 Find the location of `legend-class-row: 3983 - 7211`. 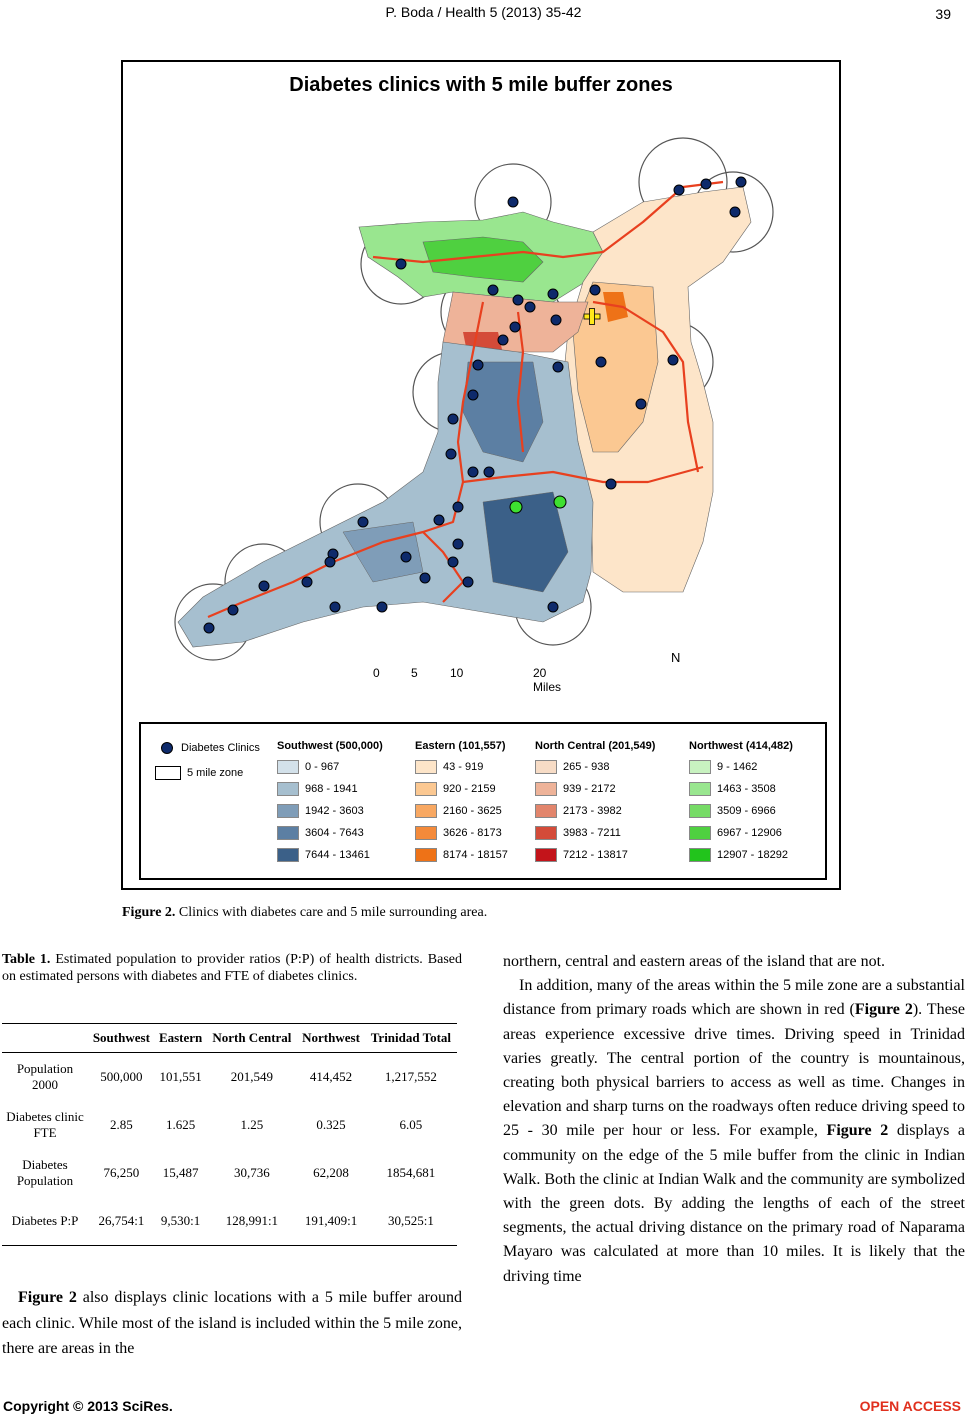

legend-class-row: 3983 - 7211 is located at coordinates (595, 833).